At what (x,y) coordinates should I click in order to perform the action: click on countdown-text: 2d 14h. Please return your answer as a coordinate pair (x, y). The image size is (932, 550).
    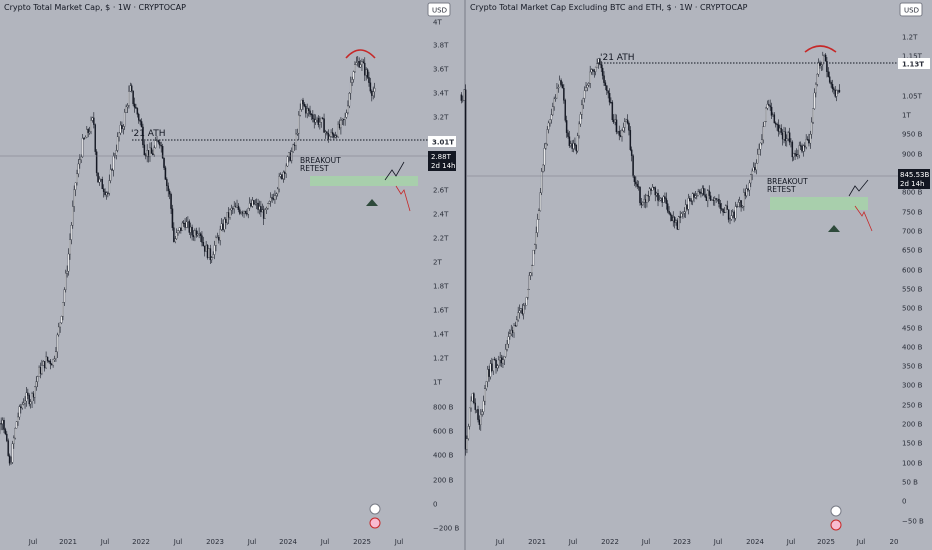
    Looking at the image, I should click on (912, 184).